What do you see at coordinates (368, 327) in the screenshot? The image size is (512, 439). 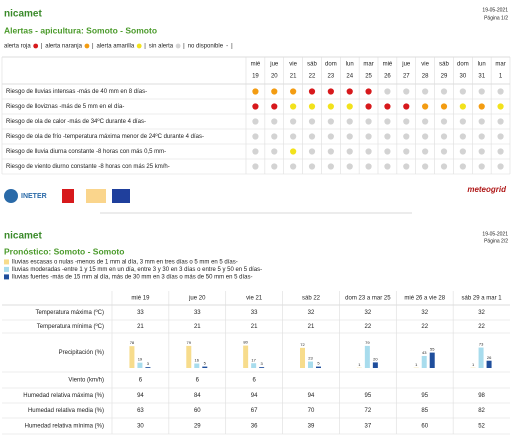 I see `cell-value: 22` at bounding box center [368, 327].